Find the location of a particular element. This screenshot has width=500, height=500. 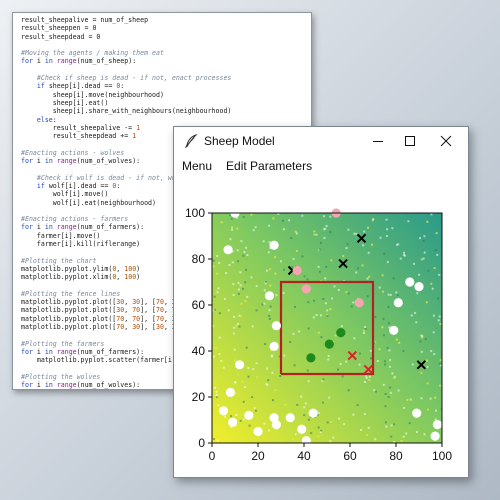

title-bar: Sheep Model is located at coordinates (321, 141).